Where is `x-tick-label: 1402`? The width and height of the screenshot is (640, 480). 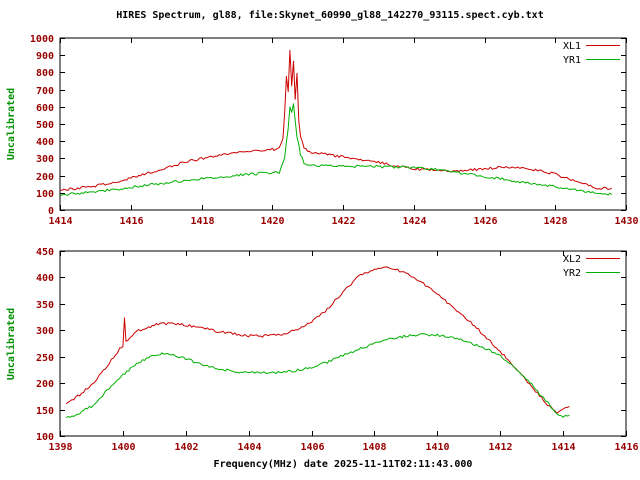
x-tick-label: 1402 is located at coordinates (186, 447).